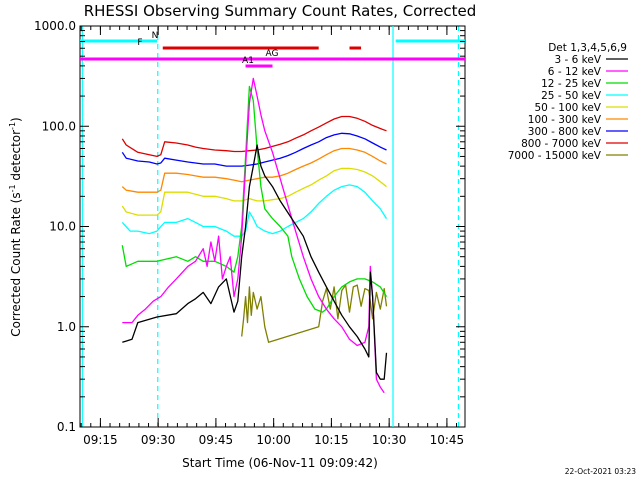 The width and height of the screenshot is (640, 480). I want to click on flag-label-ag: AG, so click(272, 54).